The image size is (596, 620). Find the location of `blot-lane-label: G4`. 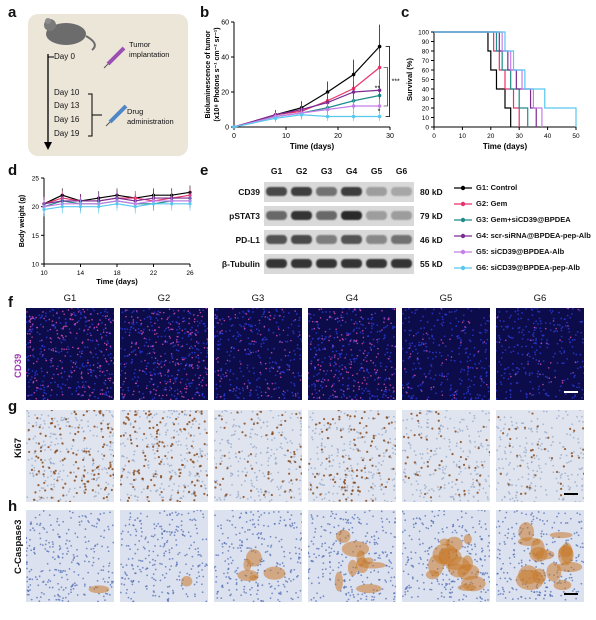

blot-lane-label: G4 is located at coordinates (351, 171).